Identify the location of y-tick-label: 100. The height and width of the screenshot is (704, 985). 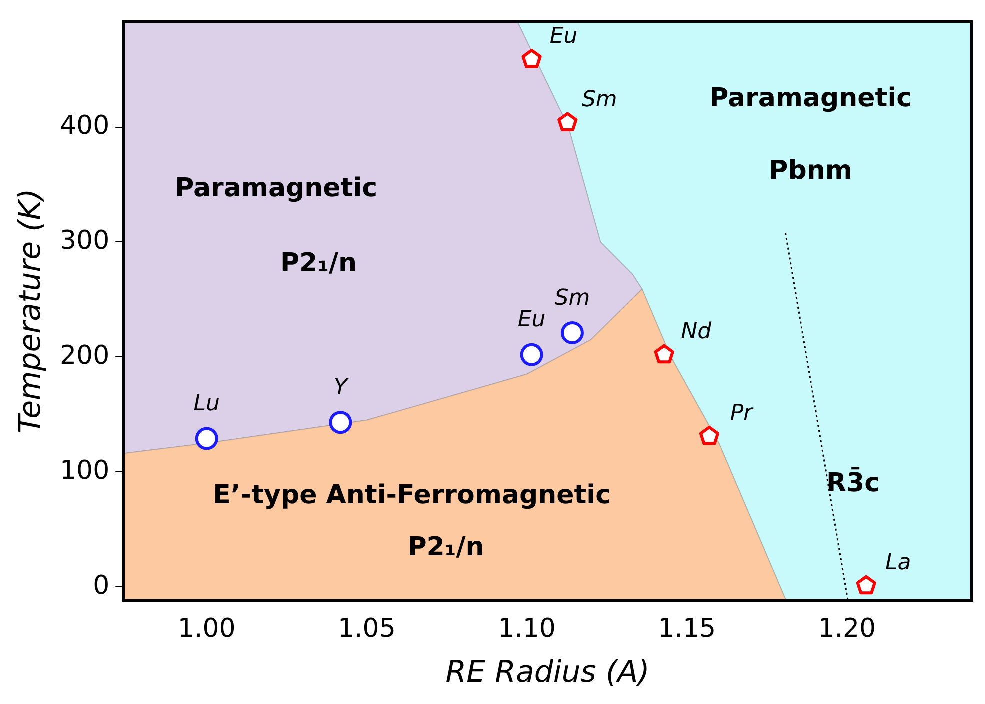
(85, 471).